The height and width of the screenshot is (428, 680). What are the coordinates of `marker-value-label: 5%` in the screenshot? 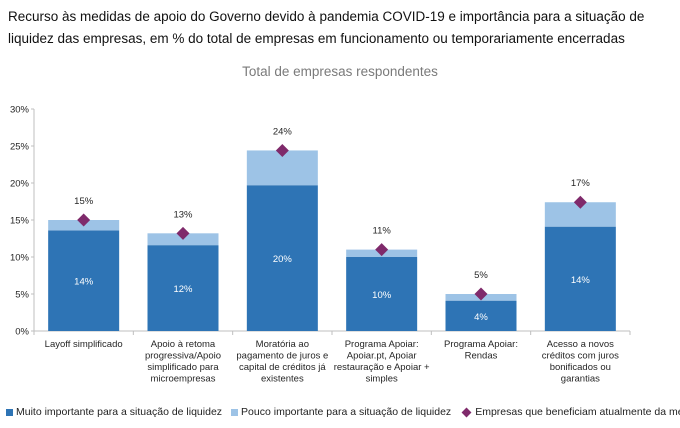 It's located at (481, 275).